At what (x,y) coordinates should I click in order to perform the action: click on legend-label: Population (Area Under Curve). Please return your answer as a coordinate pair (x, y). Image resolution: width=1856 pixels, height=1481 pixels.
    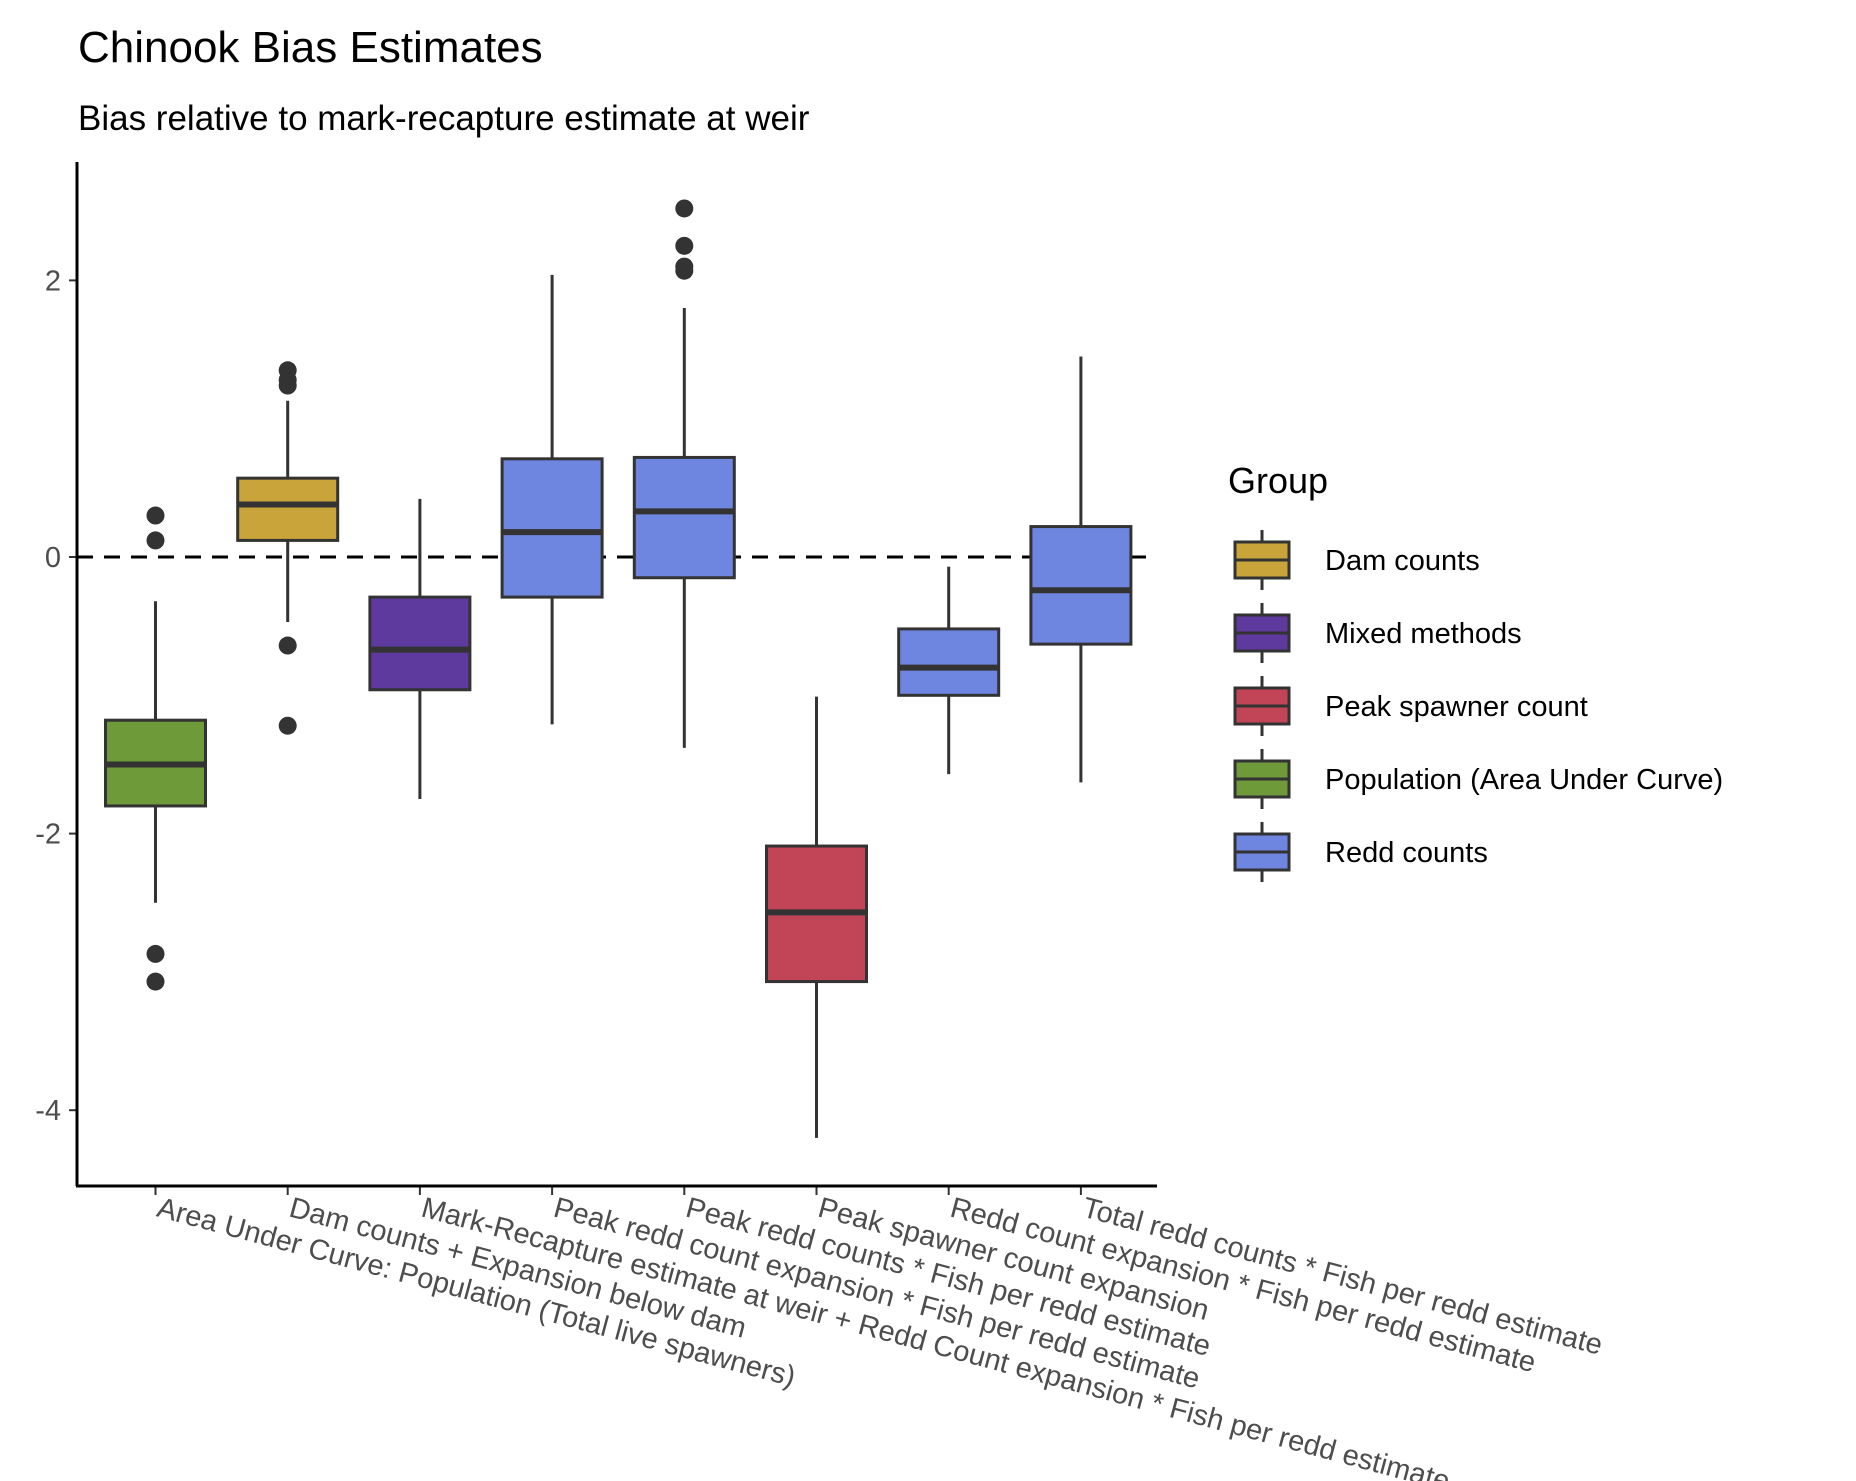
    Looking at the image, I should click on (1524, 780).